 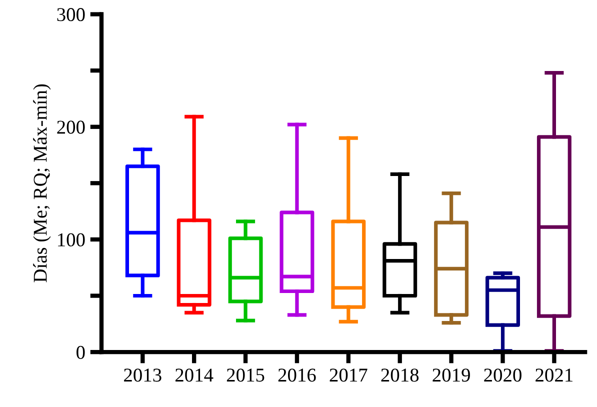 What do you see at coordinates (400, 375) in the screenshot?
I see `x-tick-label: 2018` at bounding box center [400, 375].